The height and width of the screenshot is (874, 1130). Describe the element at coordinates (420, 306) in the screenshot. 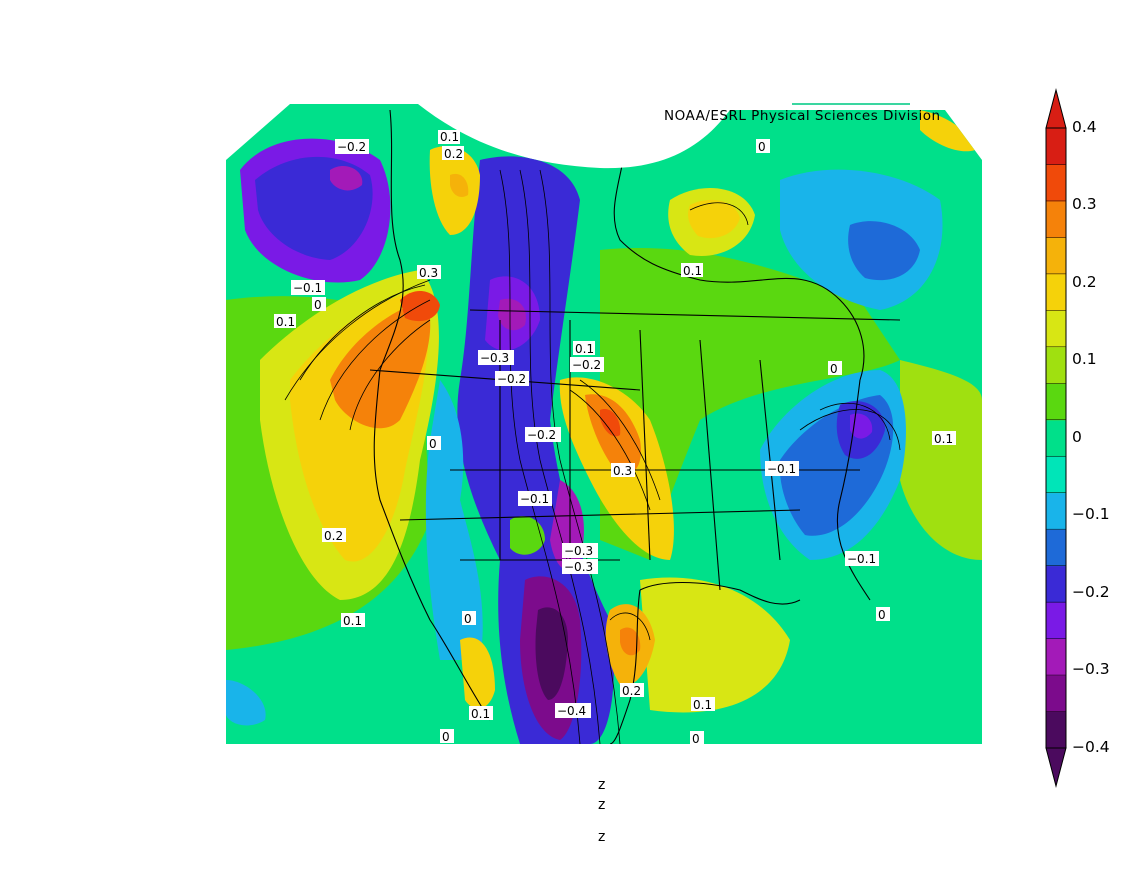

I see `field-positive-west-core` at that location.